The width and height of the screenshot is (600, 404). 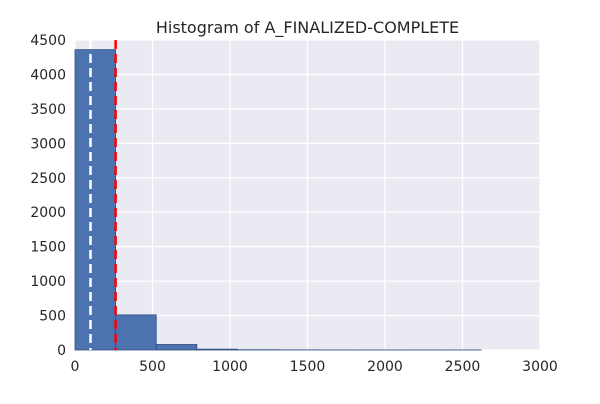 What do you see at coordinates (48, 248) in the screenshot?
I see `y-tick-label: 1500` at bounding box center [48, 248].